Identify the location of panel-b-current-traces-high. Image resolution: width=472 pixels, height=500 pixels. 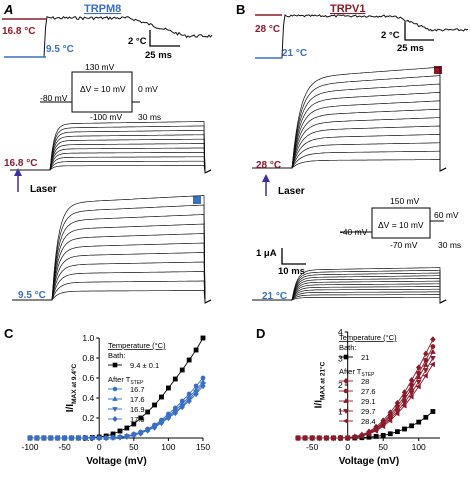
(349, 119).